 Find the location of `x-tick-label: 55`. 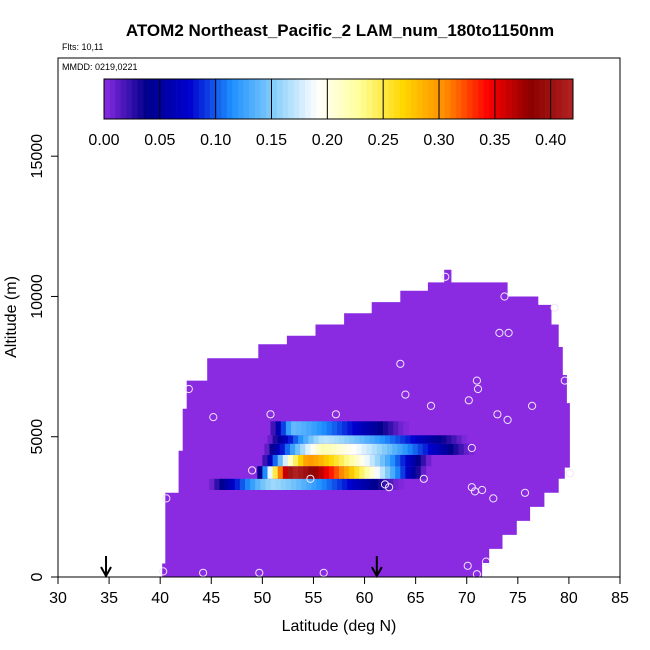

x-tick-label: 55 is located at coordinates (314, 598).